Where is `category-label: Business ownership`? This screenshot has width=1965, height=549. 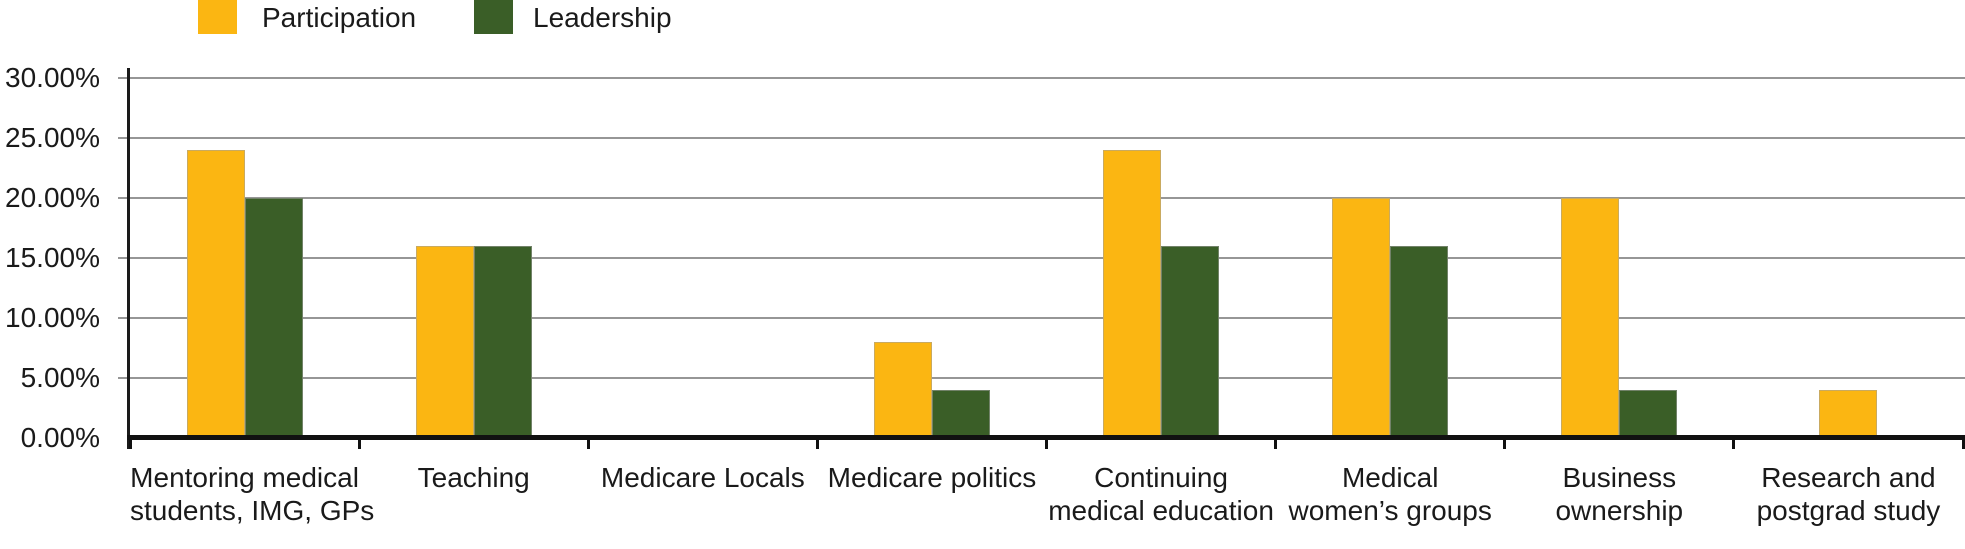 category-label: Business ownership is located at coordinates (1619, 494).